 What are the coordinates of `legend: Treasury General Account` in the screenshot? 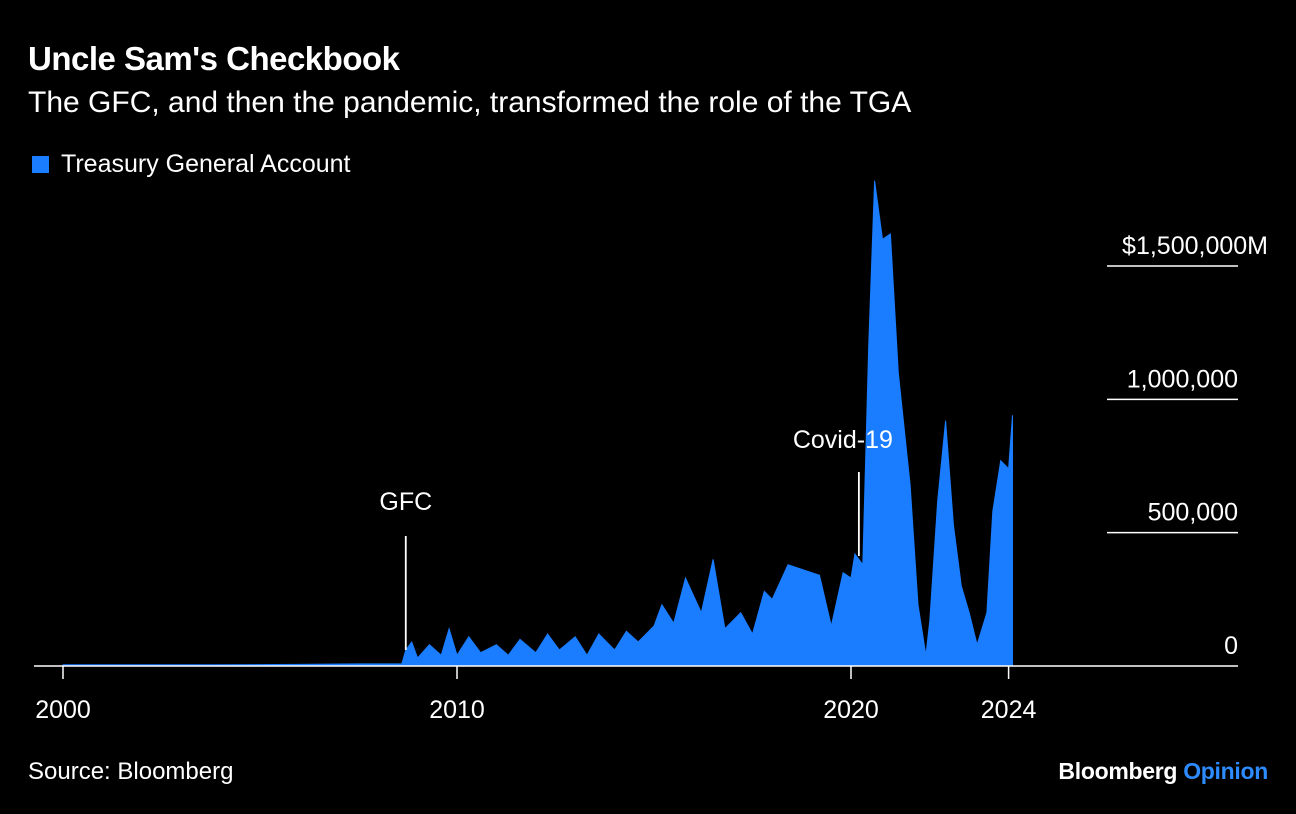 It's located at (191, 164).